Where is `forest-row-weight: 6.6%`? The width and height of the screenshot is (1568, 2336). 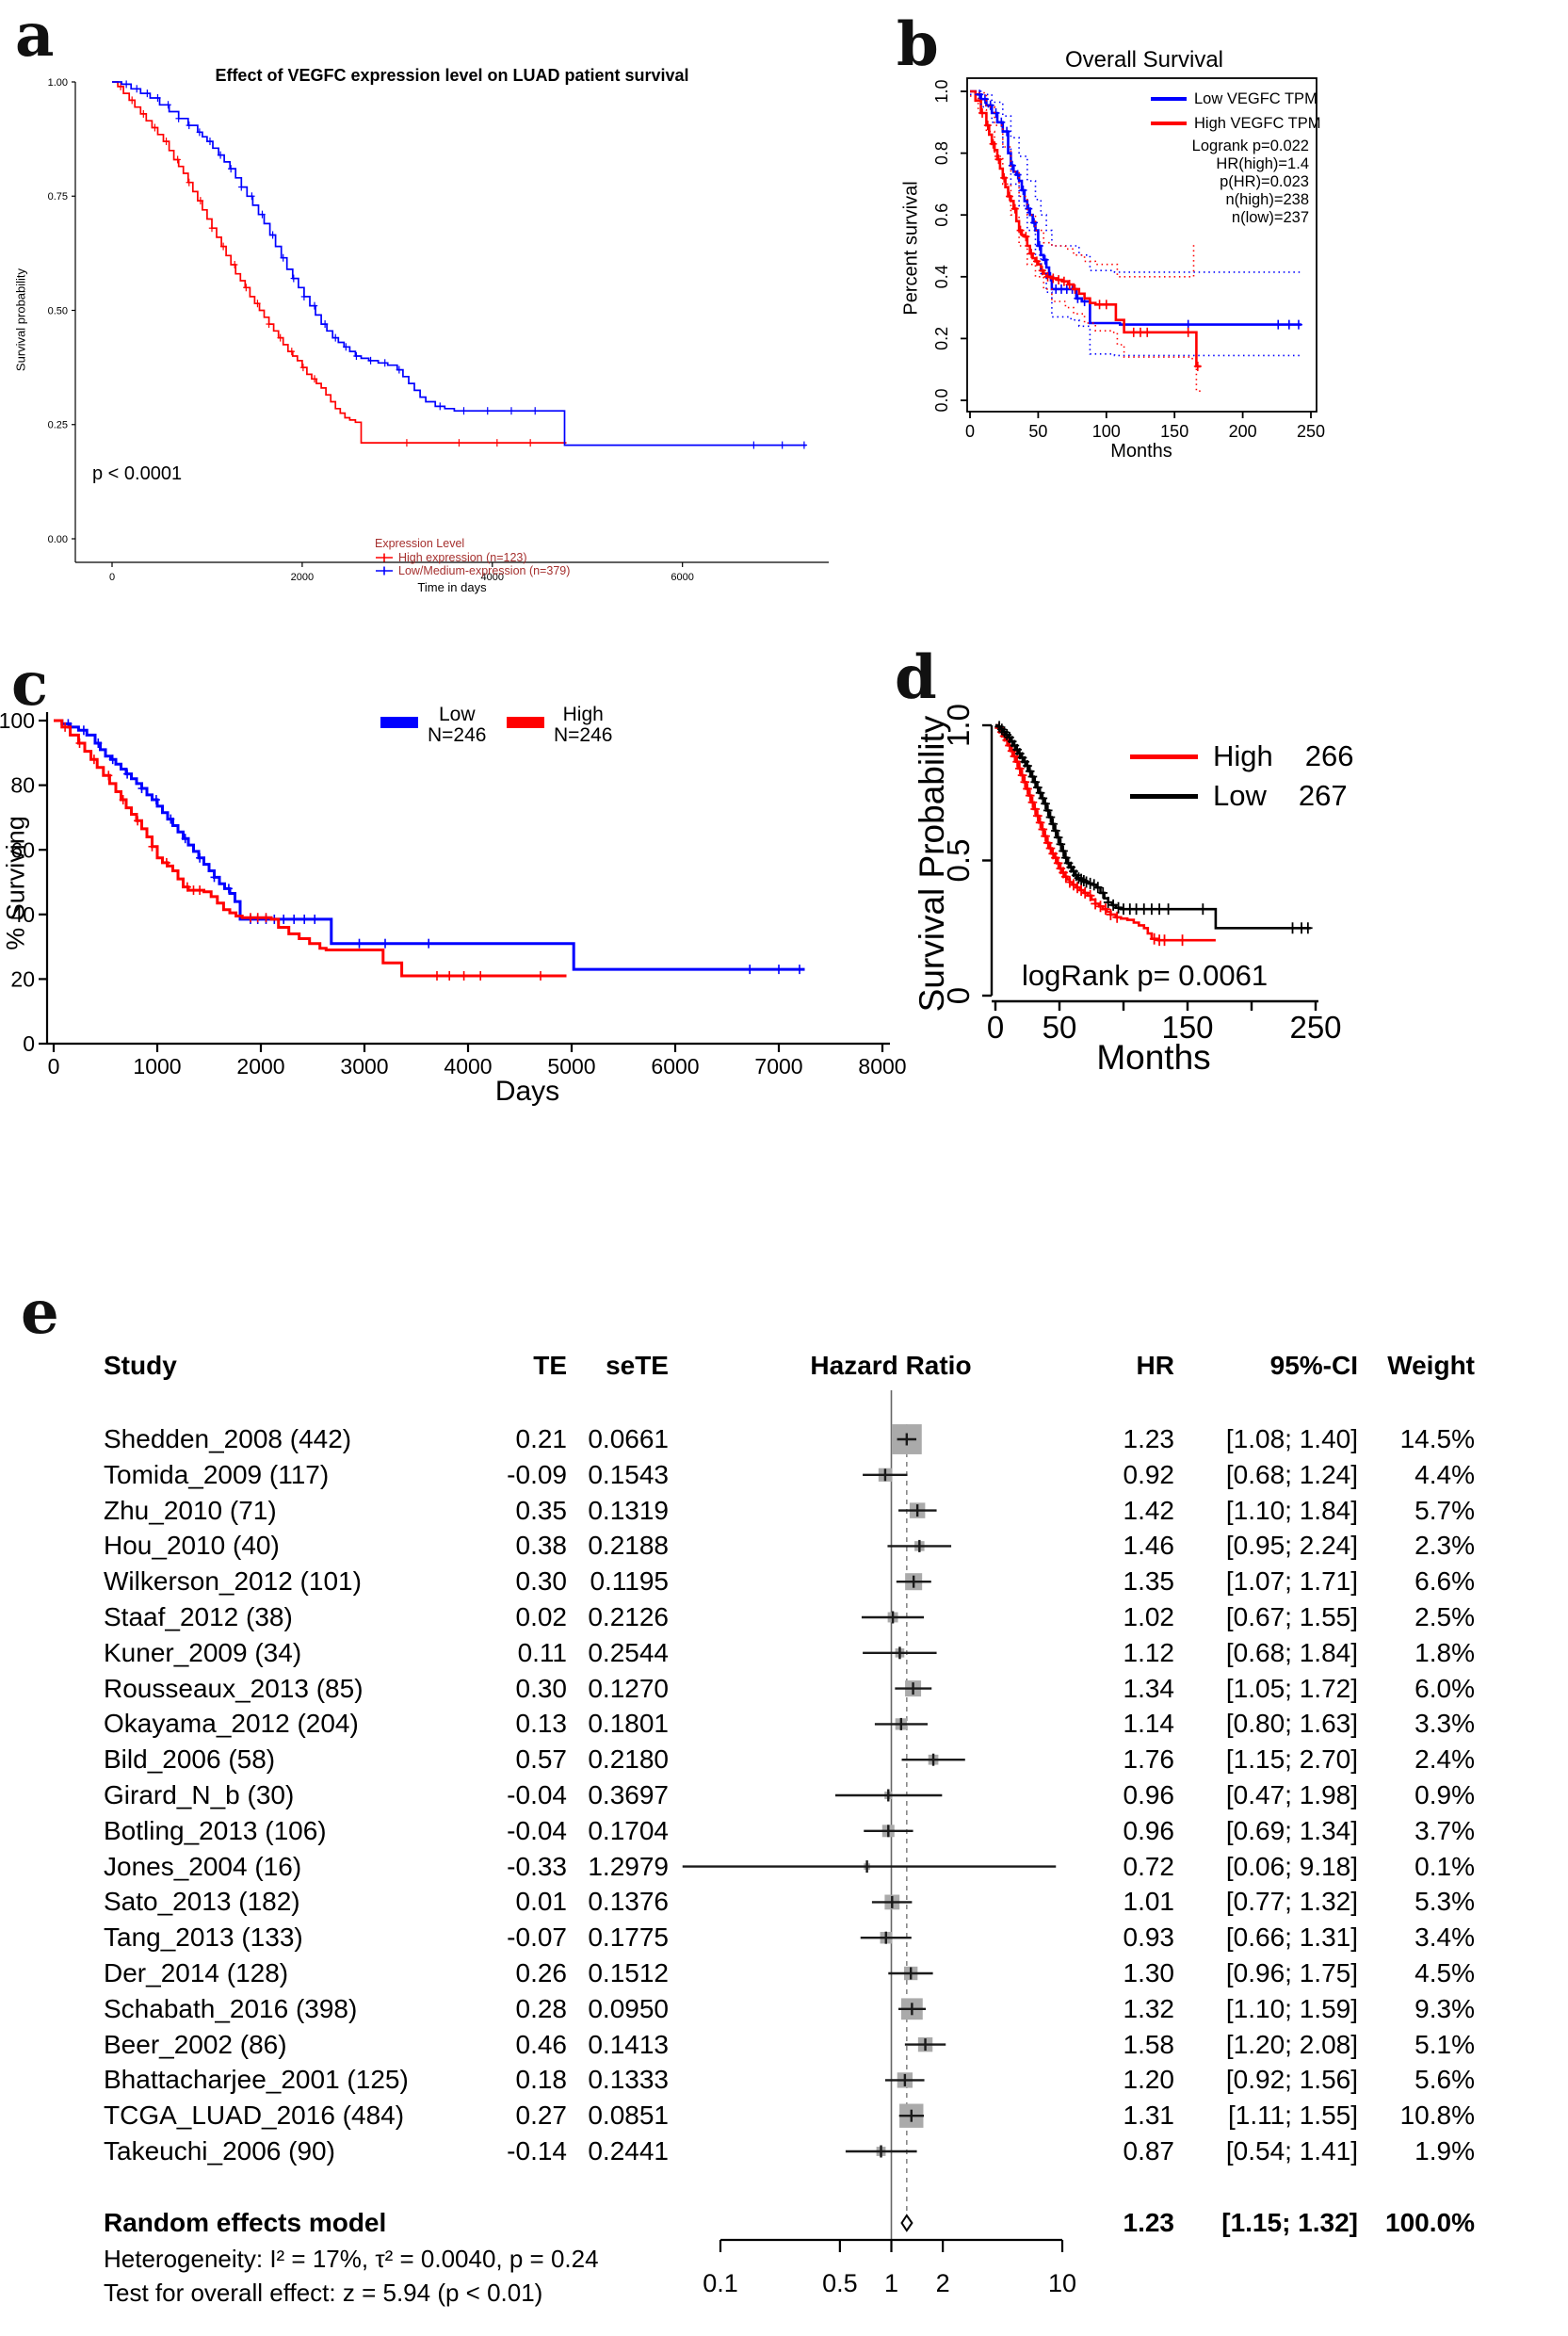
forest-row-weight: 6.6% is located at coordinates (1444, 1581).